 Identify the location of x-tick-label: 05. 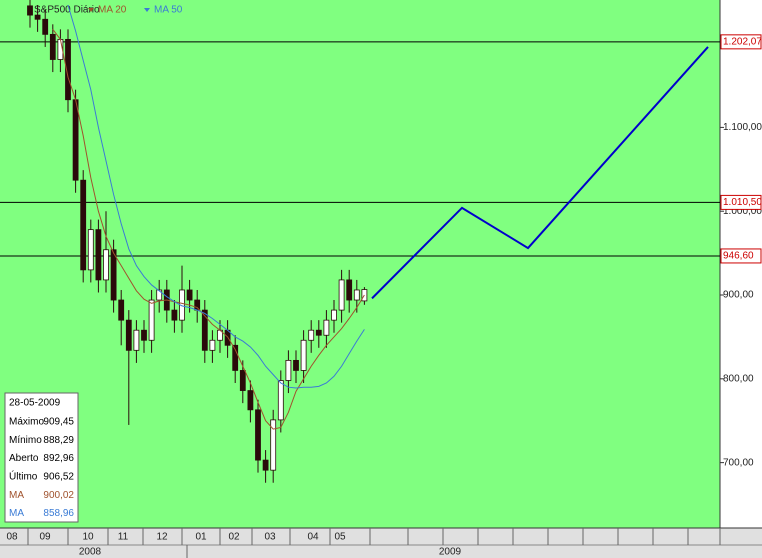
(340, 537).